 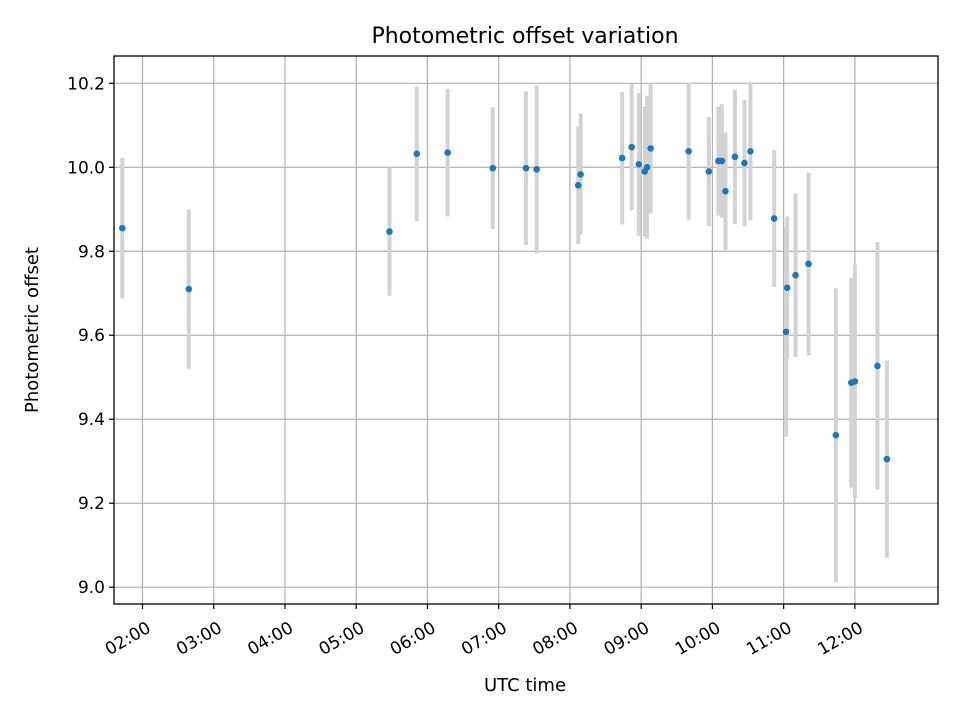 What do you see at coordinates (86, 168) in the screenshot?
I see `y-tick-label: 10.0` at bounding box center [86, 168].